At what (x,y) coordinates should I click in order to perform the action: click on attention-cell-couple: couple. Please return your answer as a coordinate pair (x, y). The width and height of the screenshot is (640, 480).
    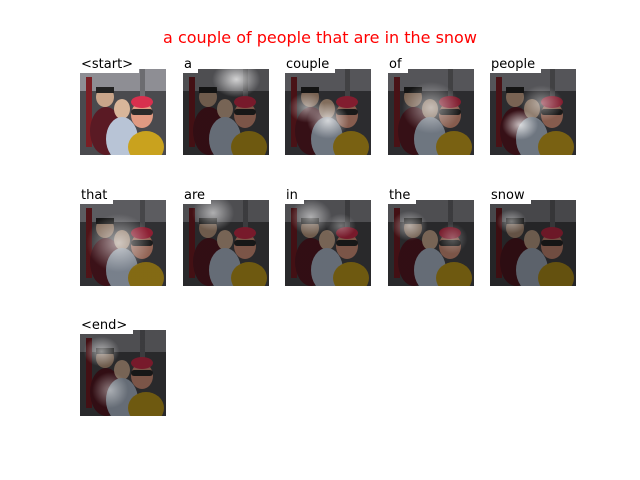
    Looking at the image, I should click on (328, 106).